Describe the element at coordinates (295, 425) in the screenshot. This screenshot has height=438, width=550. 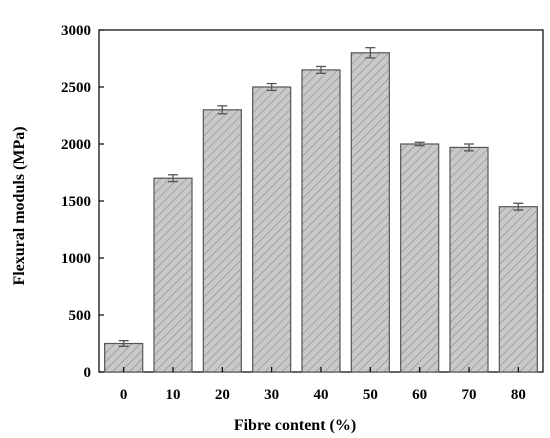
I see `x-axis-label: Fibre content (%)` at that location.